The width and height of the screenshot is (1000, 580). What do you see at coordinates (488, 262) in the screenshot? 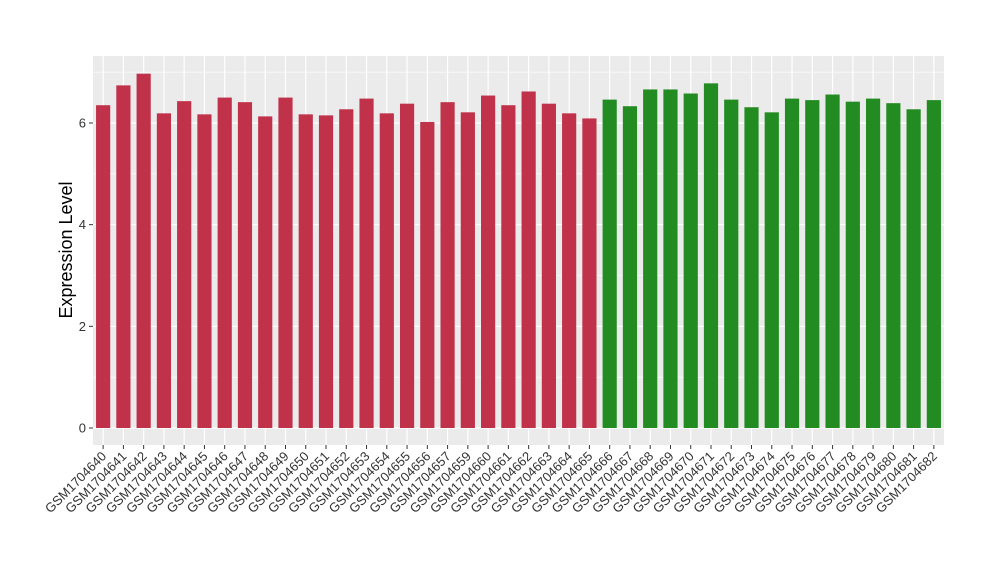
I see `bar-GSM1704660` at bounding box center [488, 262].